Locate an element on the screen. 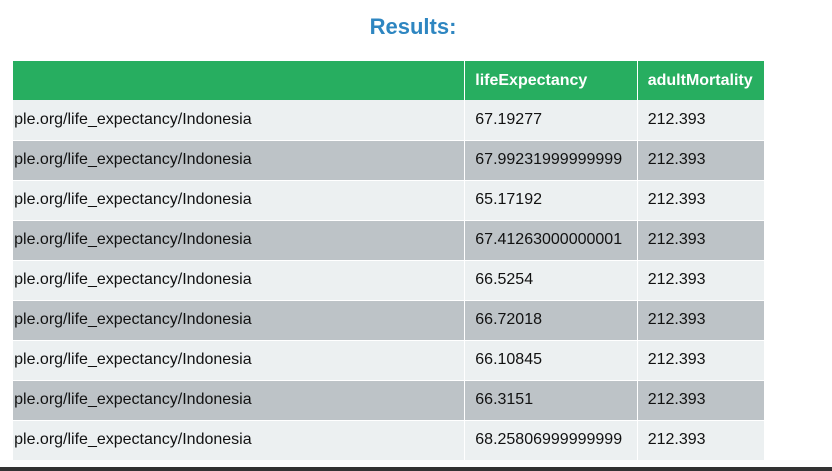  column-header-uri is located at coordinates (239, 80).